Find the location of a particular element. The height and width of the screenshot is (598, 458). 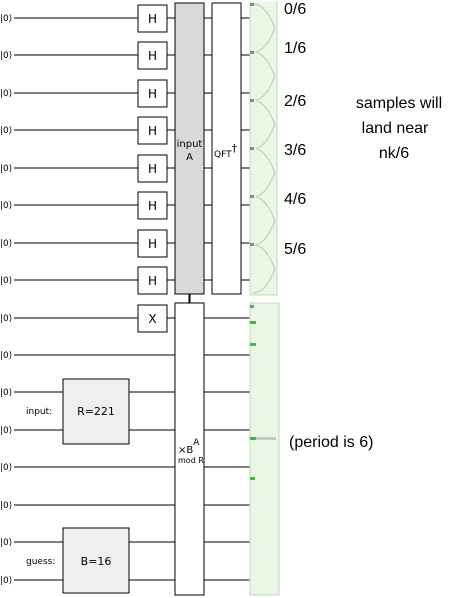

register-b-box is located at coordinates (96, 560).